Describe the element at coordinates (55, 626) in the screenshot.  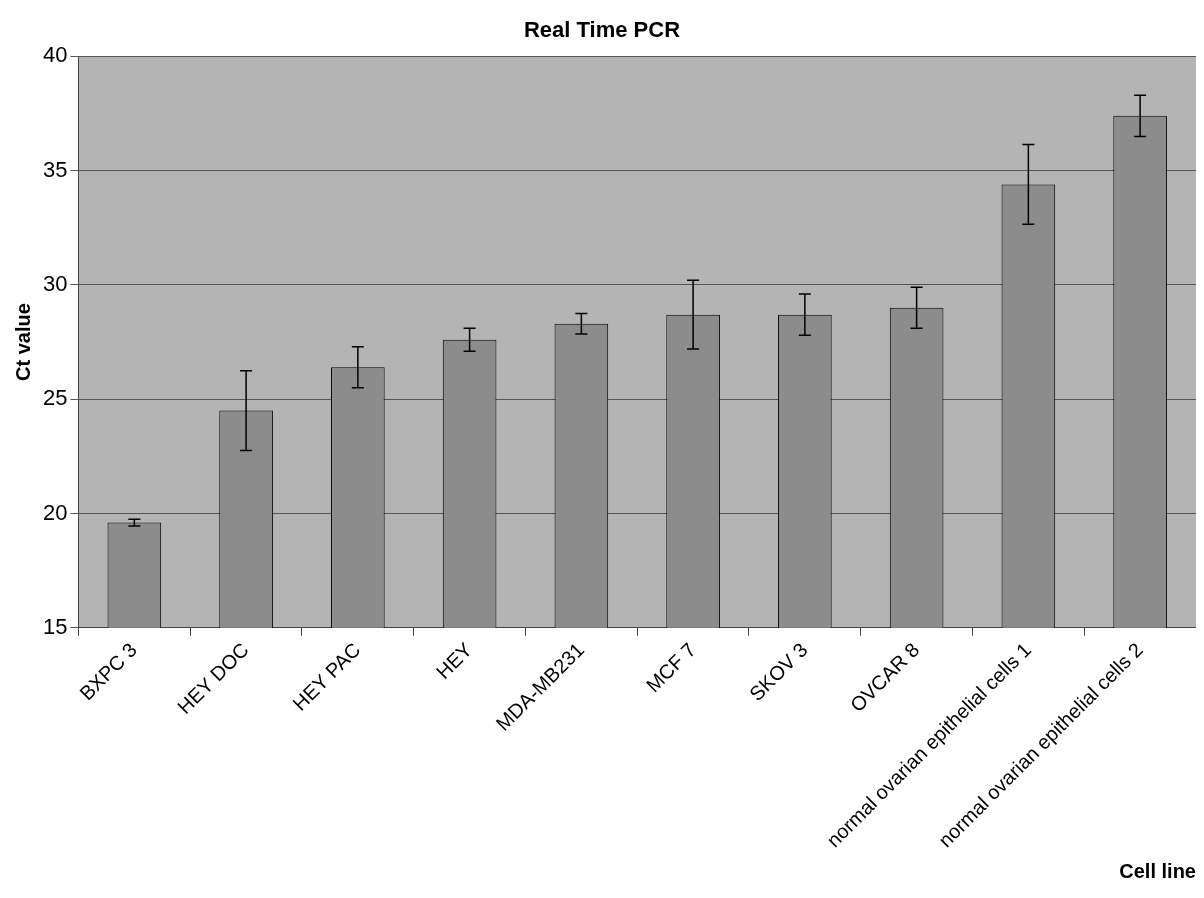
I see `y-tick-label: 15` at that location.